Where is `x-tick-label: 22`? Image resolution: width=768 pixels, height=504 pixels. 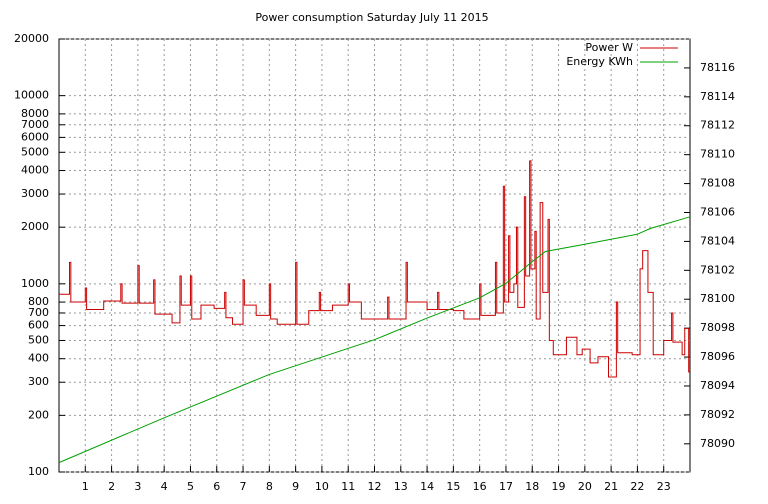 x-tick-label: 22 is located at coordinates (637, 486).